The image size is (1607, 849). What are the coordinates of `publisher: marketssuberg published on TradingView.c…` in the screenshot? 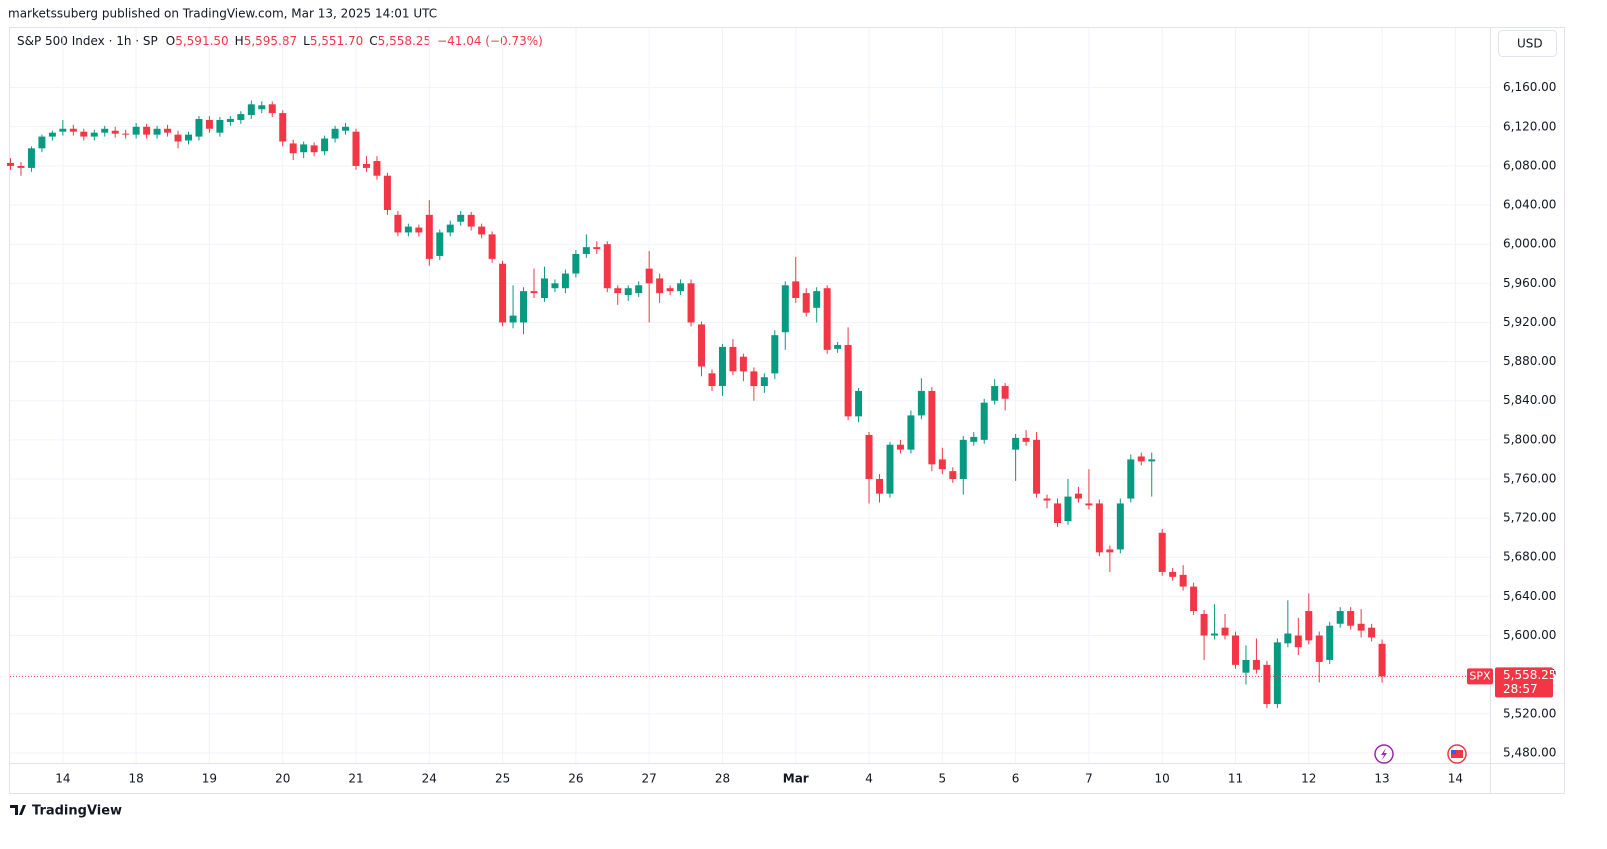 It's located at (222, 14).